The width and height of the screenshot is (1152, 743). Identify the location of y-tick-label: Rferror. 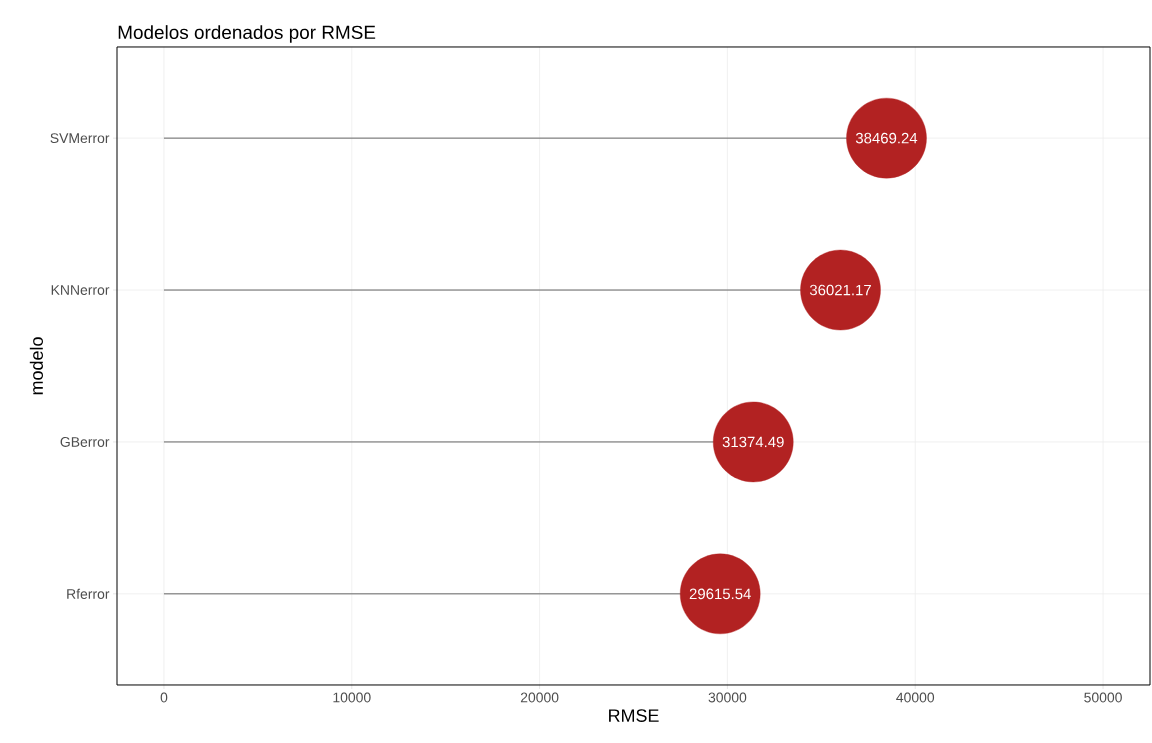
(88, 593).